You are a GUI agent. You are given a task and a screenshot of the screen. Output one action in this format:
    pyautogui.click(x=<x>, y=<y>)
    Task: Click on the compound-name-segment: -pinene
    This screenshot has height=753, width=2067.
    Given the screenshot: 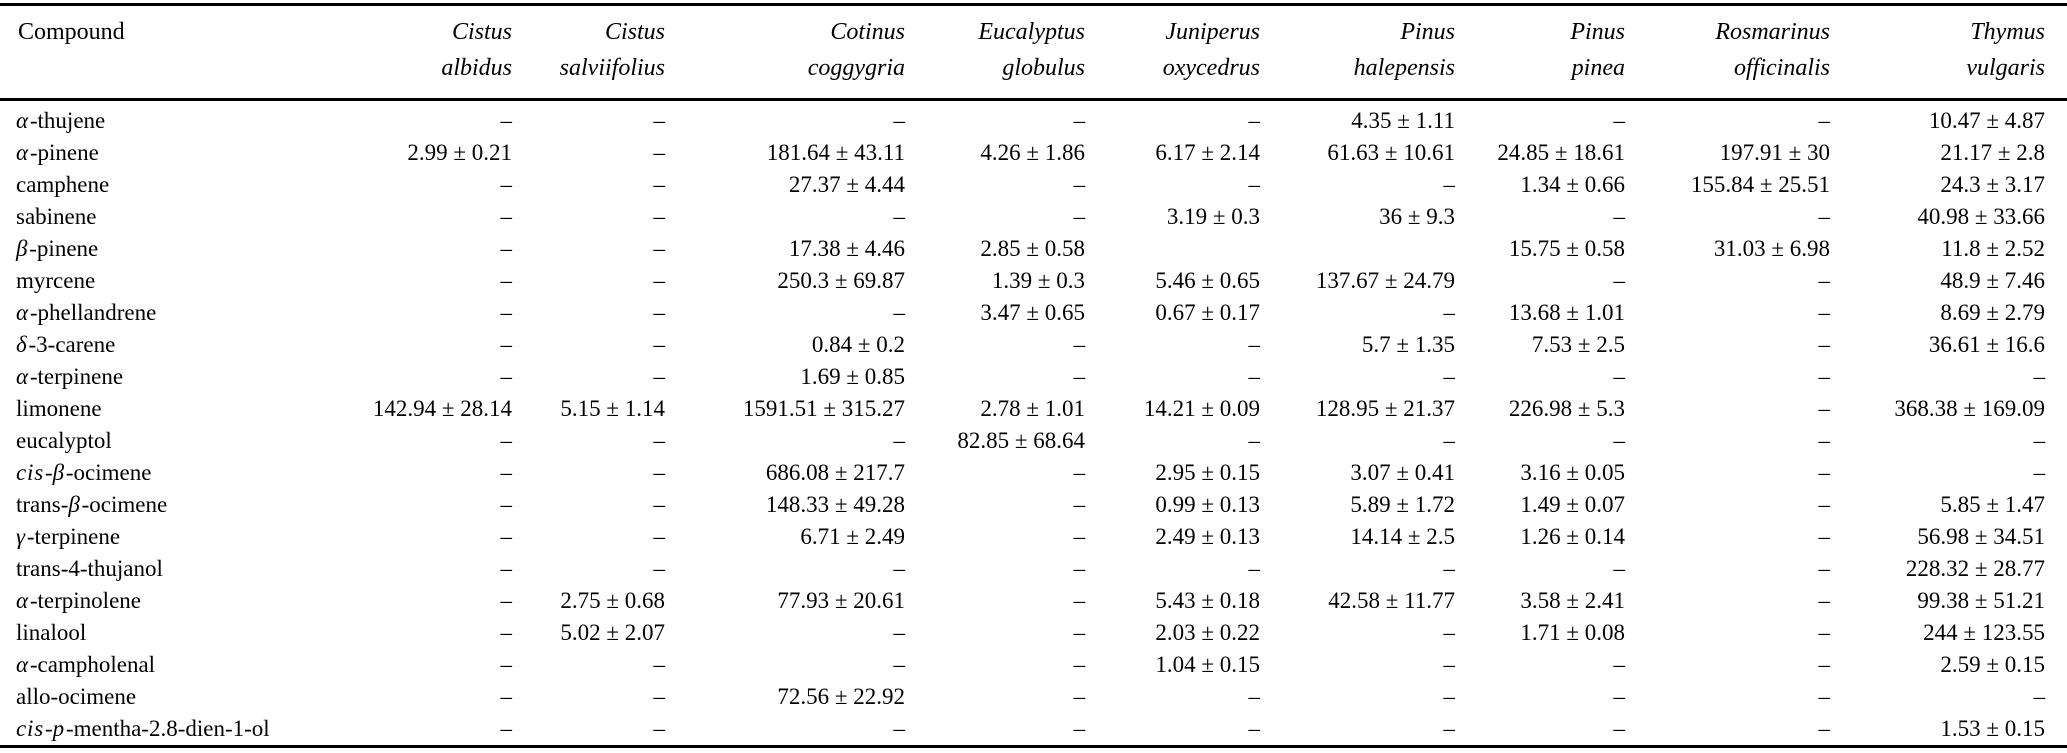 What is the action you would take?
    pyautogui.click(x=64, y=248)
    